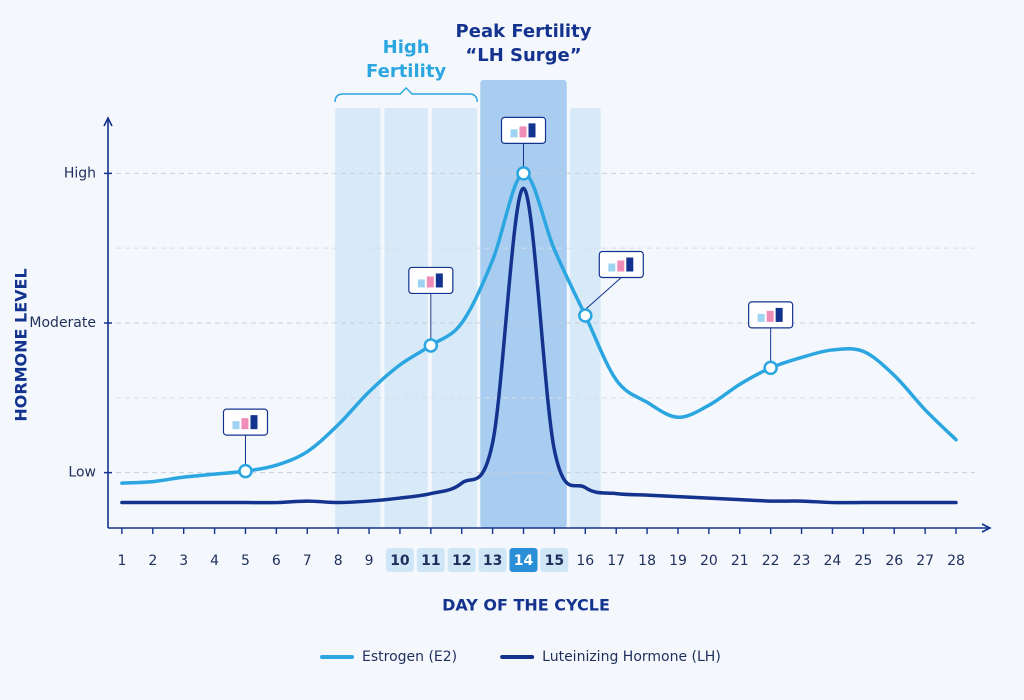 The width and height of the screenshot is (1024, 700). What do you see at coordinates (647, 561) in the screenshot?
I see `x-tick-label: 18` at bounding box center [647, 561].